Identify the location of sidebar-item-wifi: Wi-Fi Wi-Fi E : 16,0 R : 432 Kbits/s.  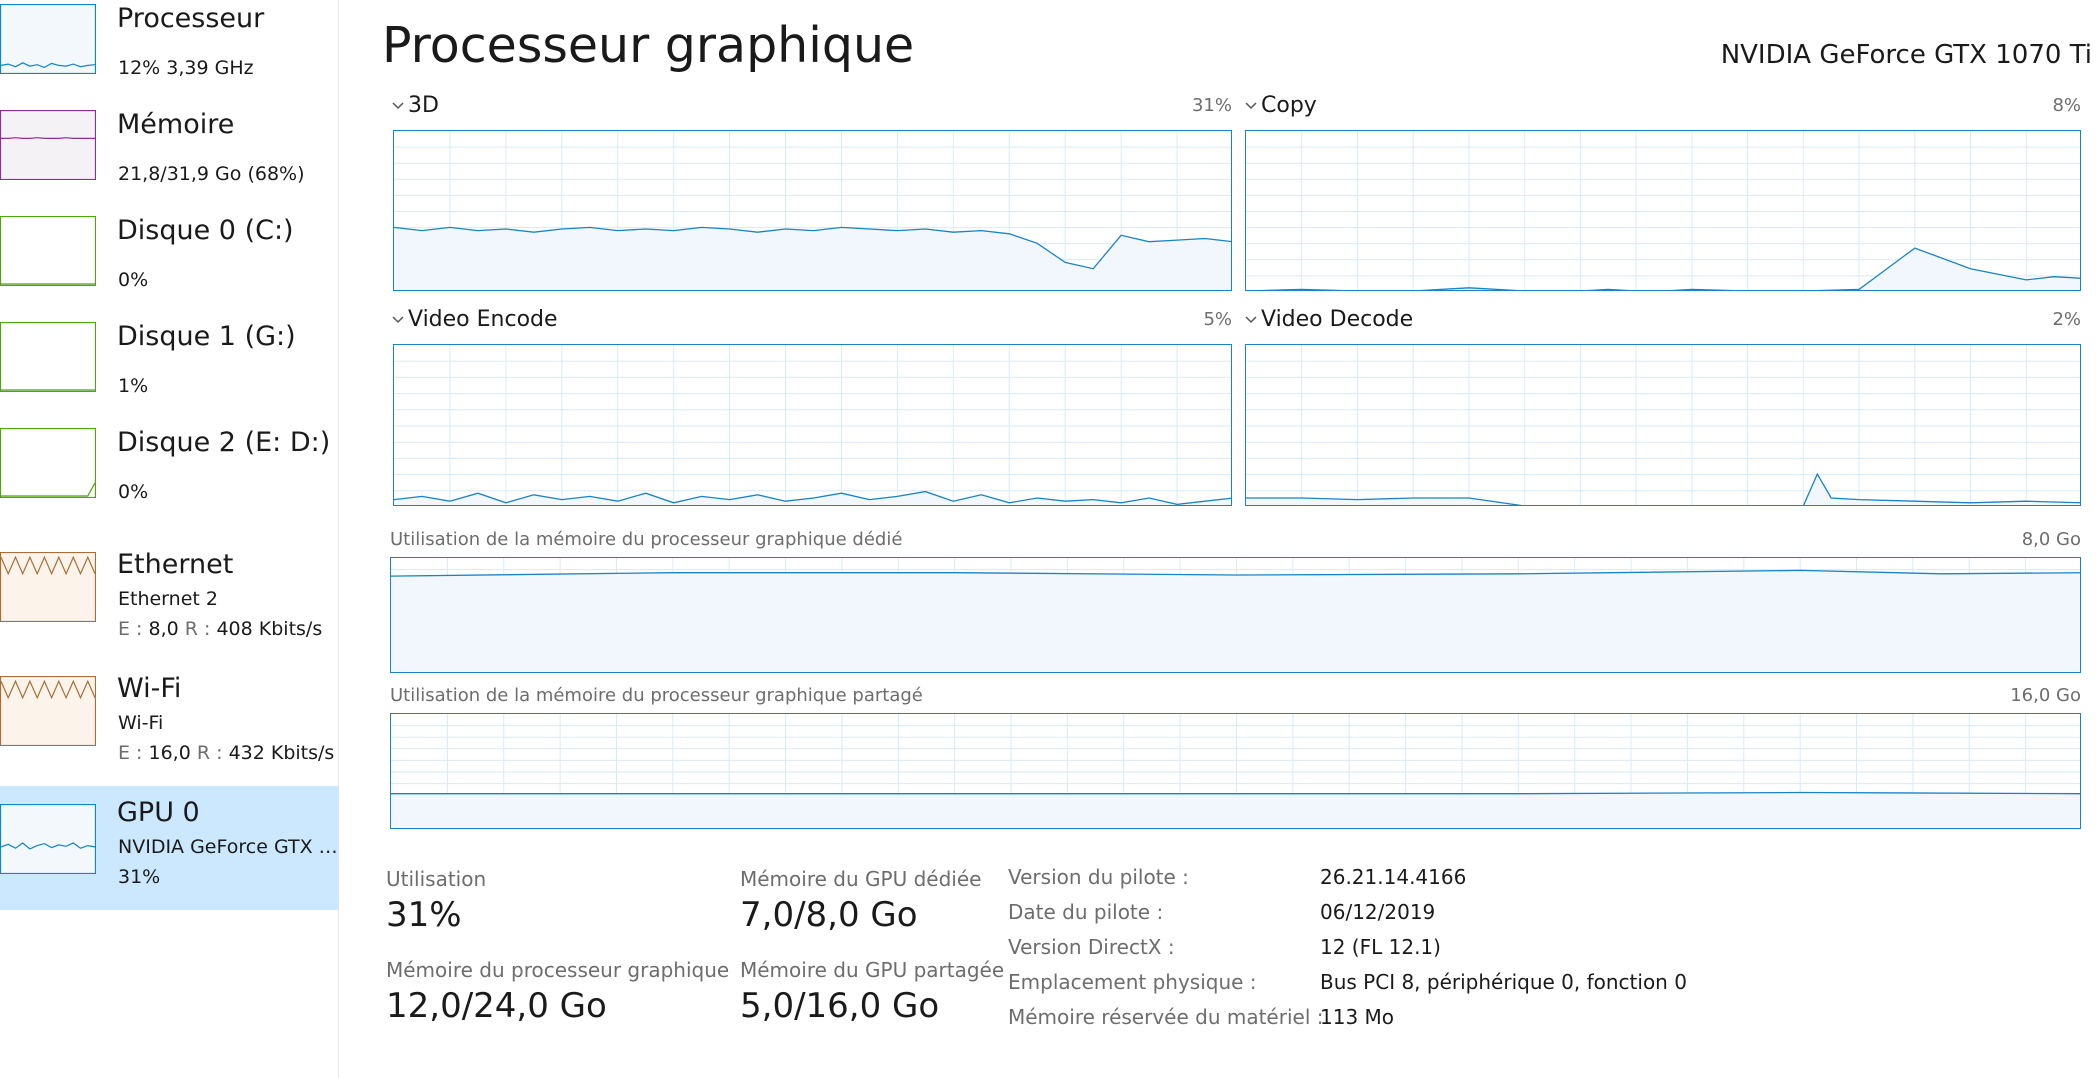
(169, 720).